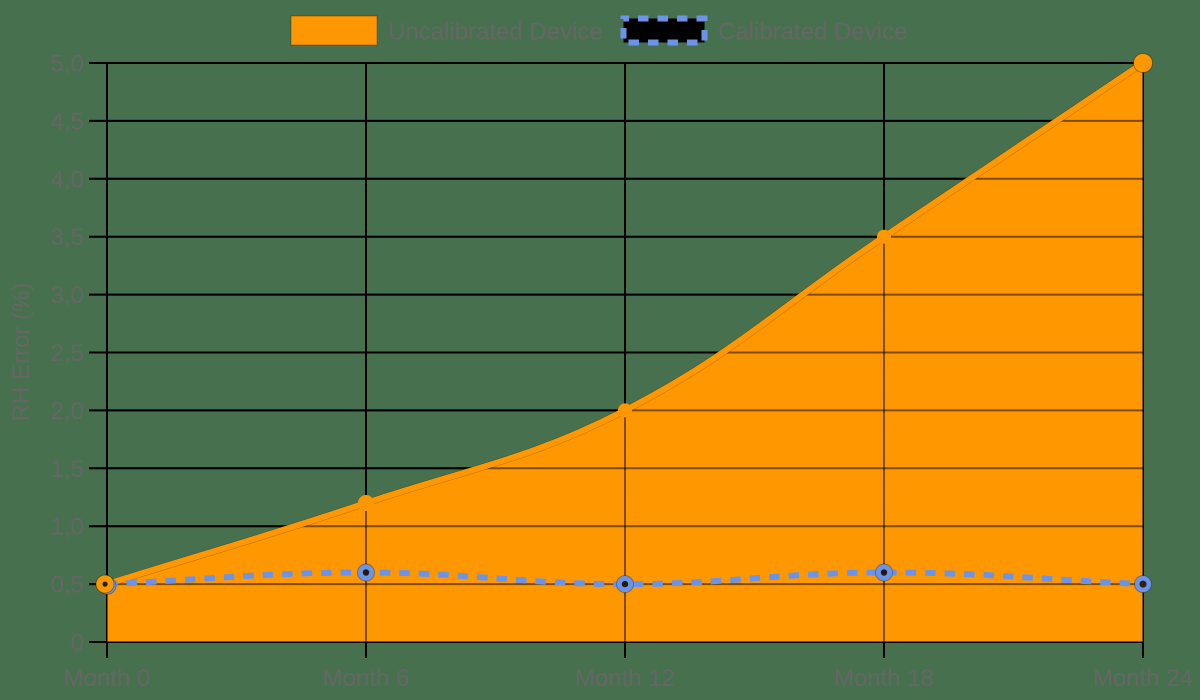  I want to click on svg-text: 1,0, so click(67, 527).